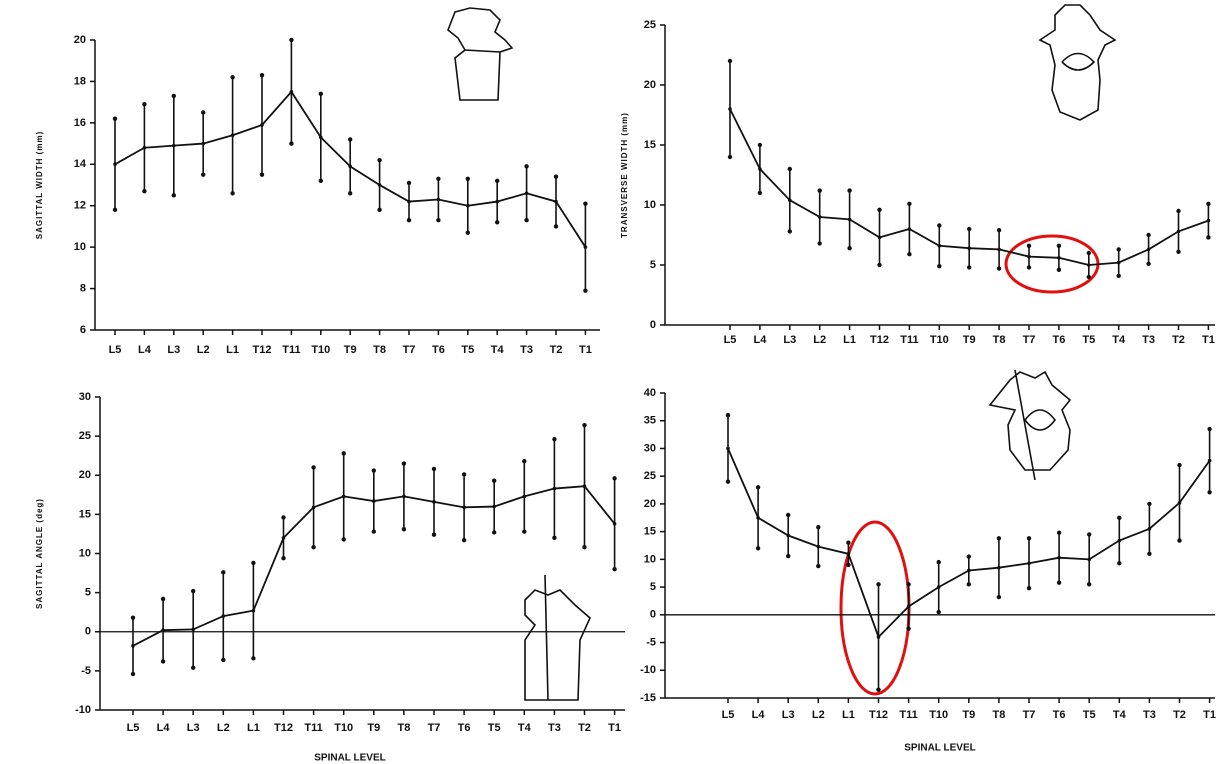 This screenshot has height=764, width=1221. I want to click on x-tick-label: T5, so click(1088, 340).